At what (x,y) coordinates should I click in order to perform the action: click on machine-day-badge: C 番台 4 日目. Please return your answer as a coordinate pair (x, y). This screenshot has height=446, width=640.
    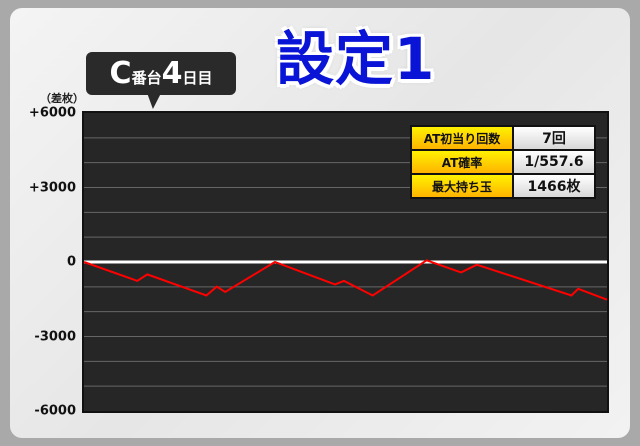
    Looking at the image, I should click on (161, 73).